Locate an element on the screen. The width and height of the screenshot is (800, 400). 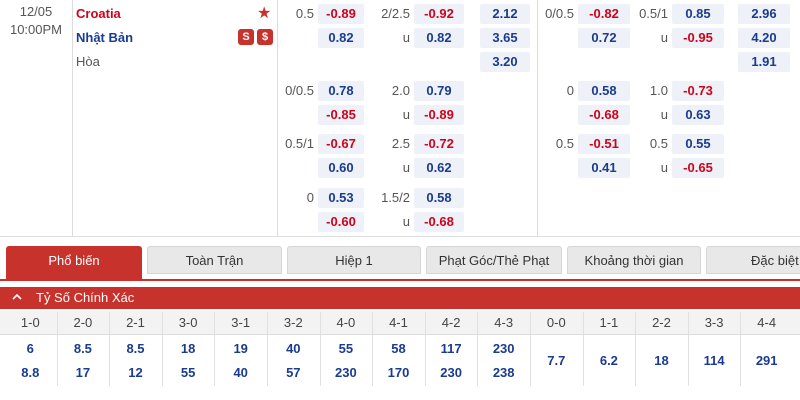
score-header: 4-4 is located at coordinates (767, 322).